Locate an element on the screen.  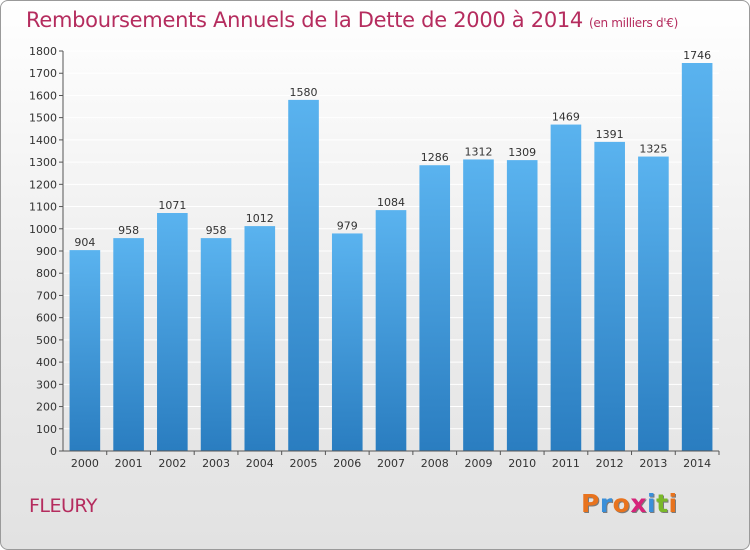
data-label-2009: 1312 is located at coordinates (478, 151).